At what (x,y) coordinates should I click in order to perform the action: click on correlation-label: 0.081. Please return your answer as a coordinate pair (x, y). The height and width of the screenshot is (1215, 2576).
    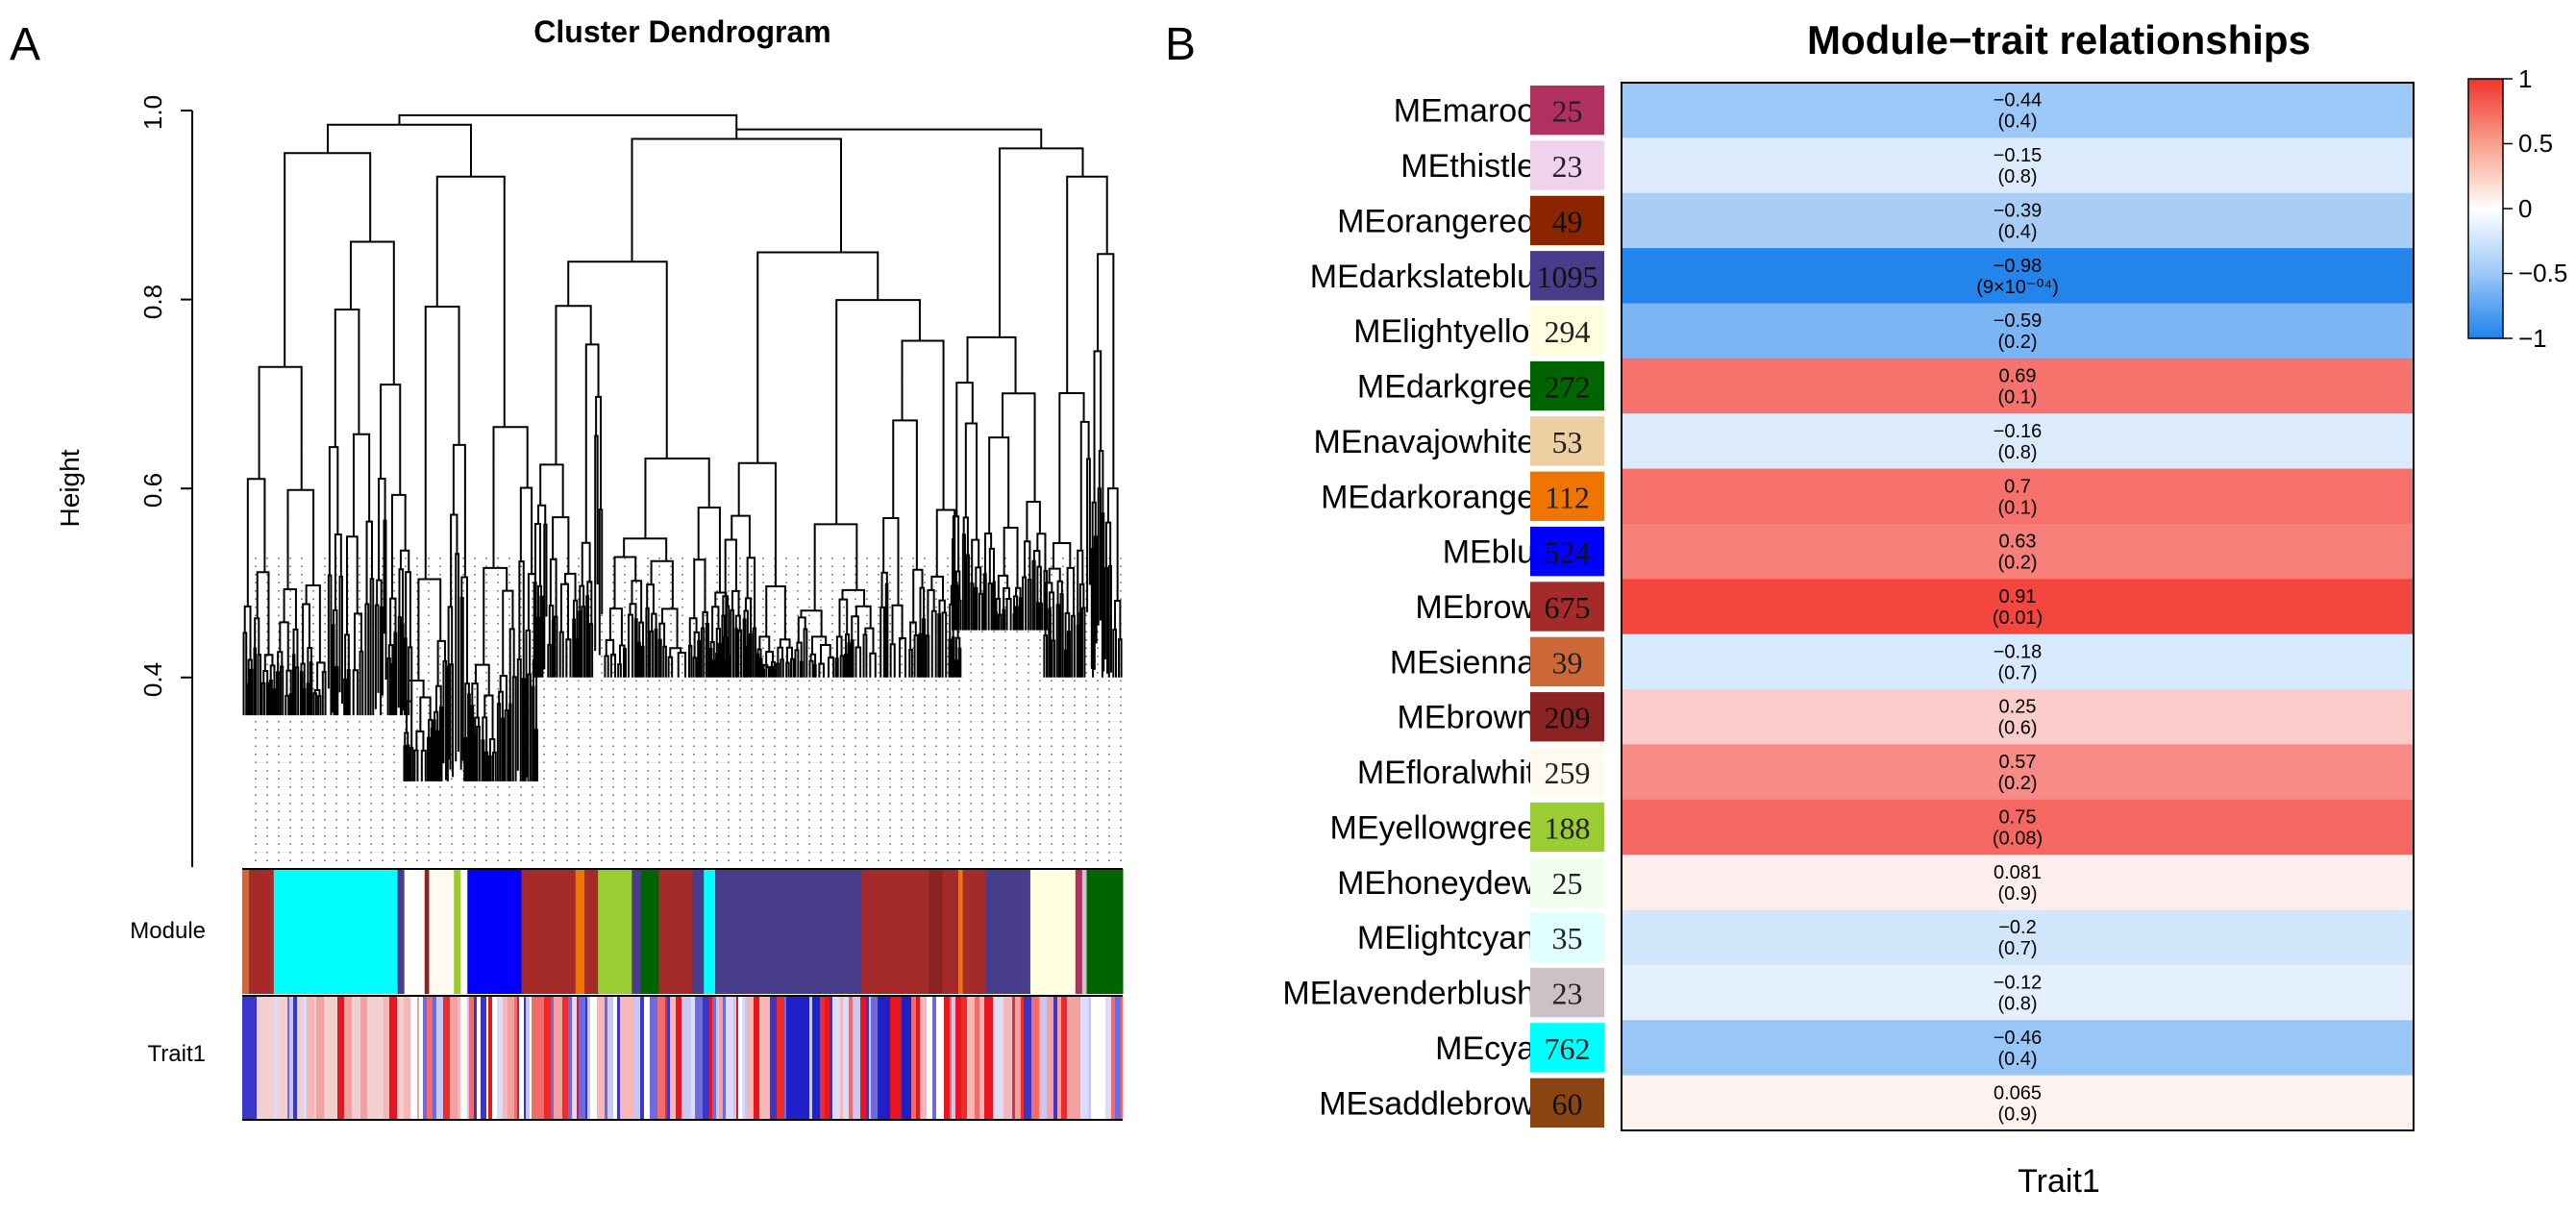
    Looking at the image, I should click on (2018, 872).